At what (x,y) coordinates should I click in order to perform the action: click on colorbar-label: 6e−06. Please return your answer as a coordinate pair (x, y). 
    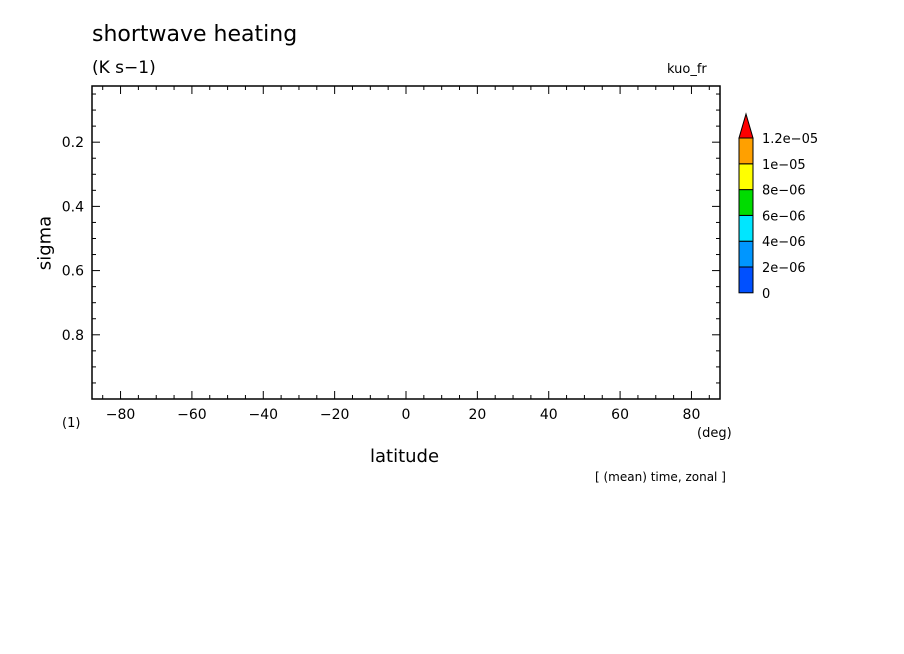
    Looking at the image, I should click on (784, 216).